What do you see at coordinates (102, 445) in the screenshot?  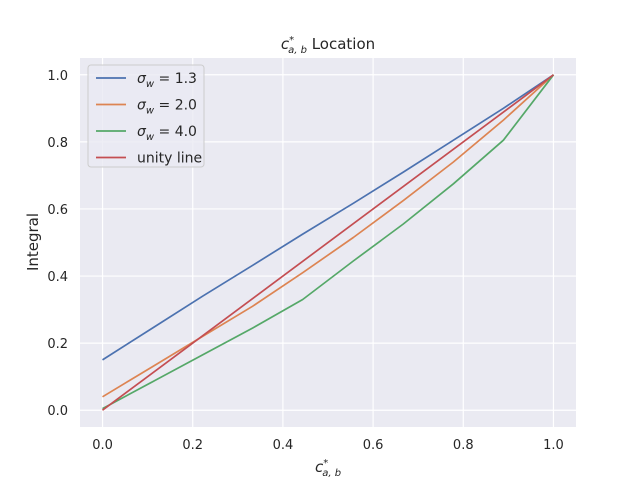 I see `x-tick-label: 0.0` at bounding box center [102, 445].